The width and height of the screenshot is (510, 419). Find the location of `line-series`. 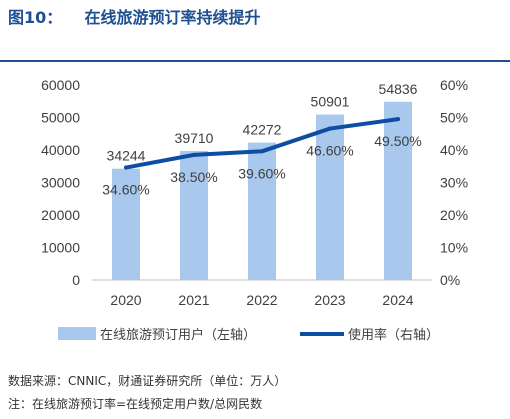

line-series is located at coordinates (262, 143).